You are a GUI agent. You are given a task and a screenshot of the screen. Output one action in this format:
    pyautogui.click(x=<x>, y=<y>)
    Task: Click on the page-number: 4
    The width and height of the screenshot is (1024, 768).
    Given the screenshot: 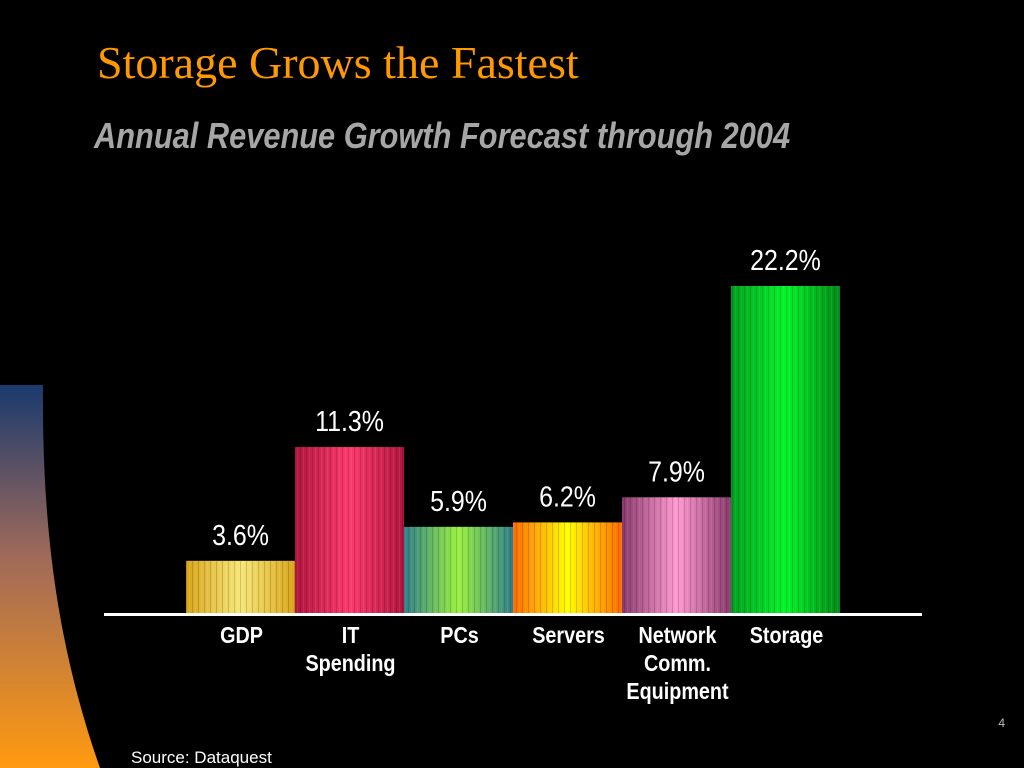 What is the action you would take?
    pyautogui.click(x=1001, y=723)
    